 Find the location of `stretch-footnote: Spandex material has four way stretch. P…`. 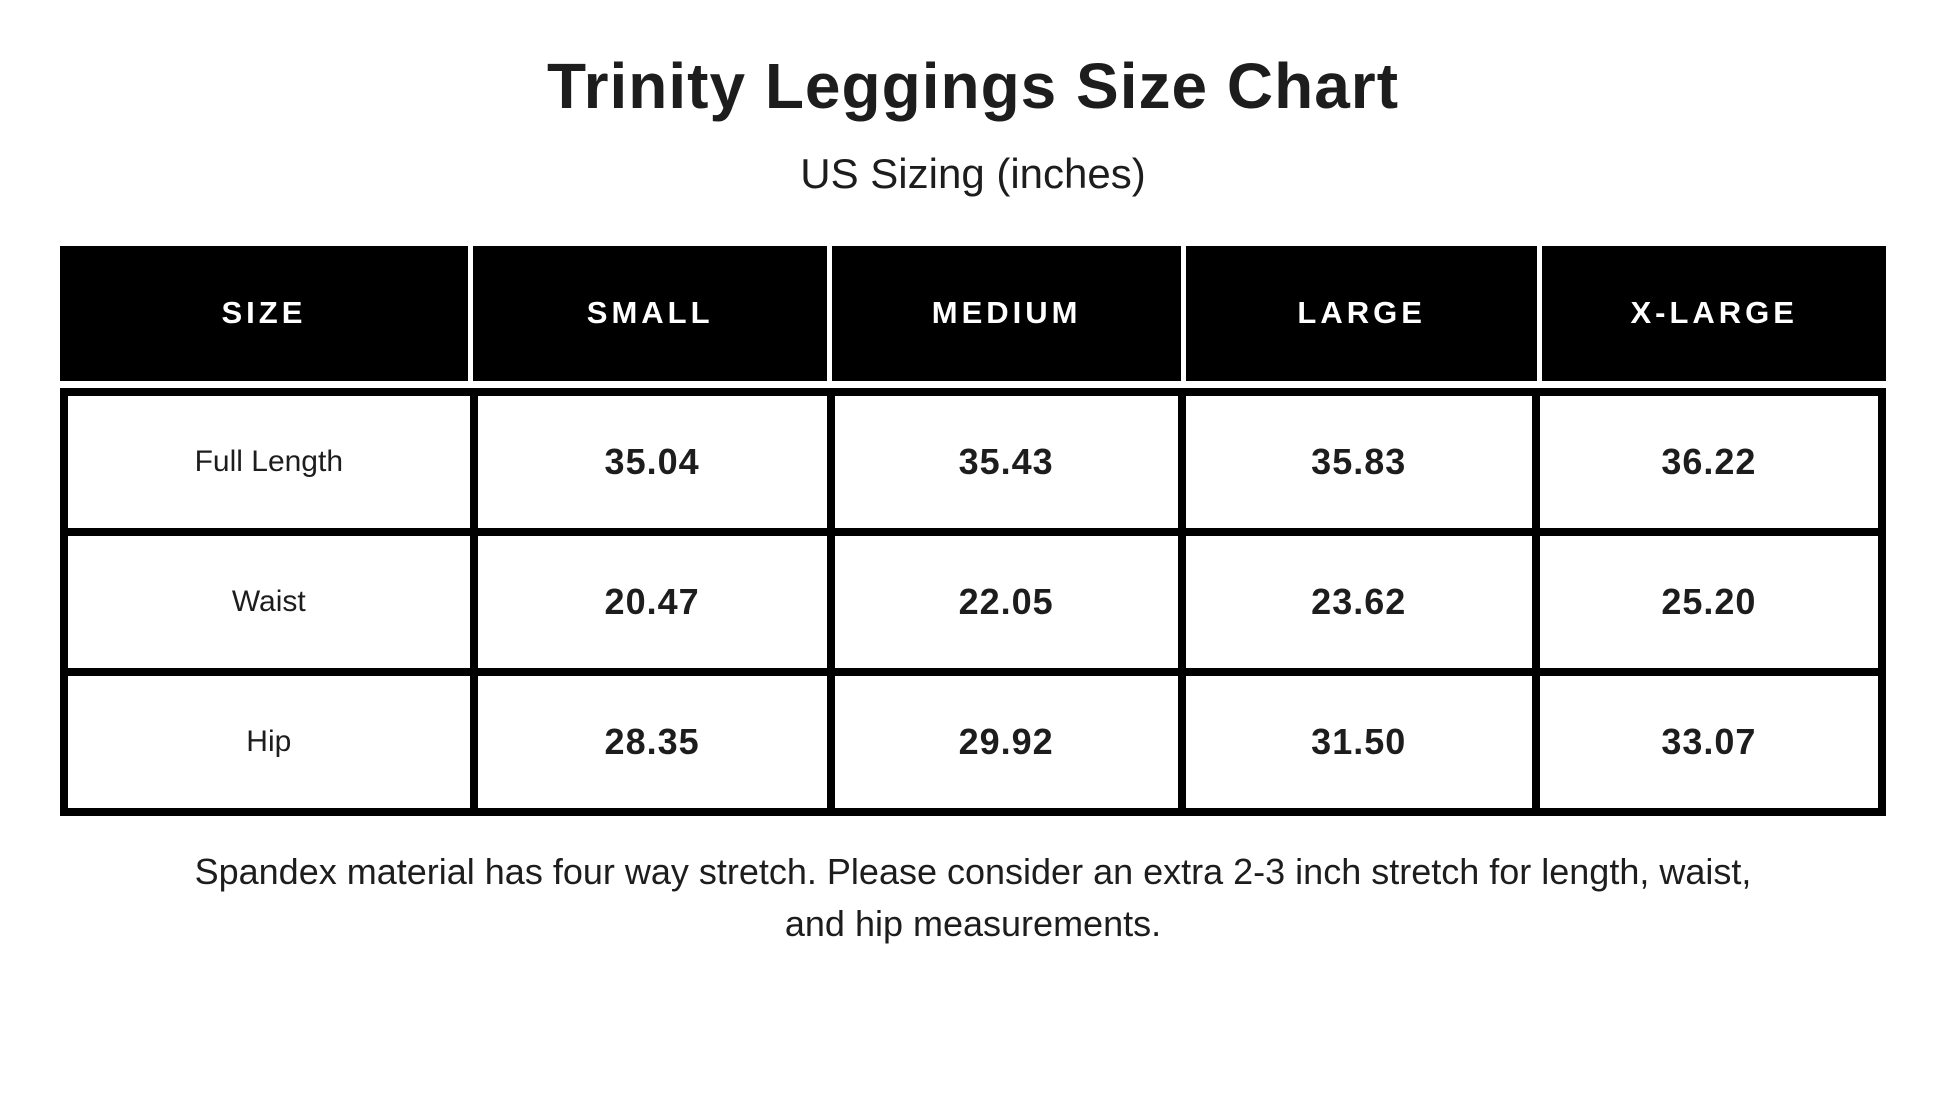

stretch-footnote: Spandex material has four way stretch. P… is located at coordinates (973, 898).